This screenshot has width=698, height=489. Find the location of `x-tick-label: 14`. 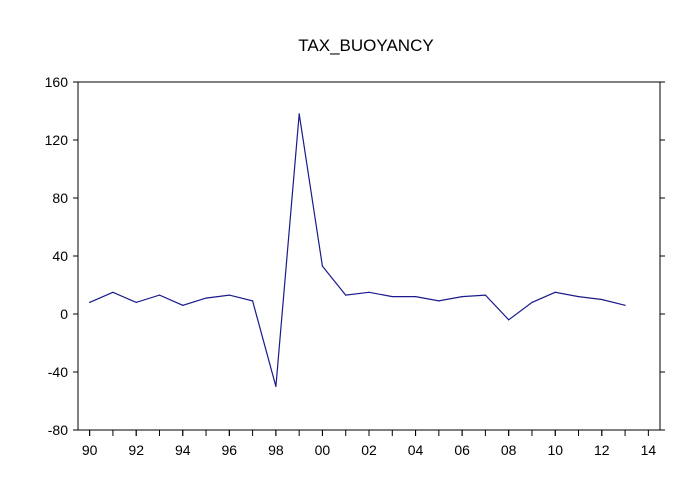

x-tick-label: 14 is located at coordinates (649, 450).